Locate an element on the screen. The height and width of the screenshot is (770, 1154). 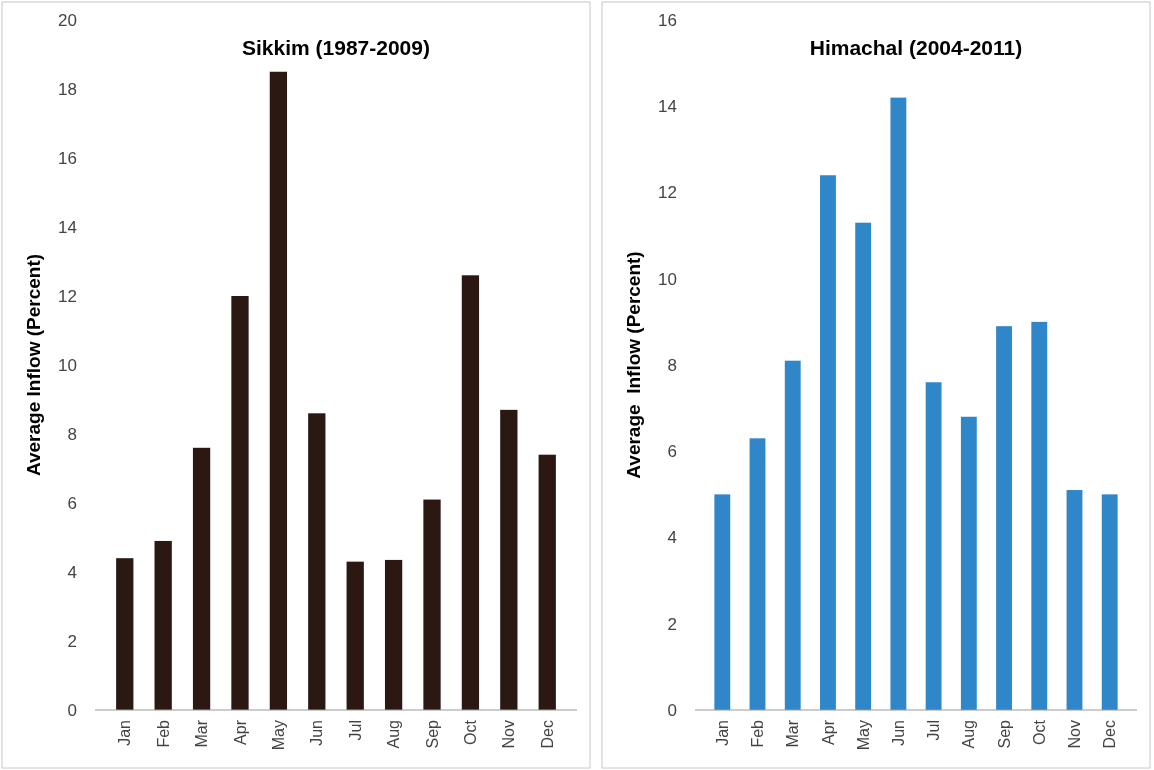
text: Sikkim (1987-2009) is located at coordinates (336, 47).